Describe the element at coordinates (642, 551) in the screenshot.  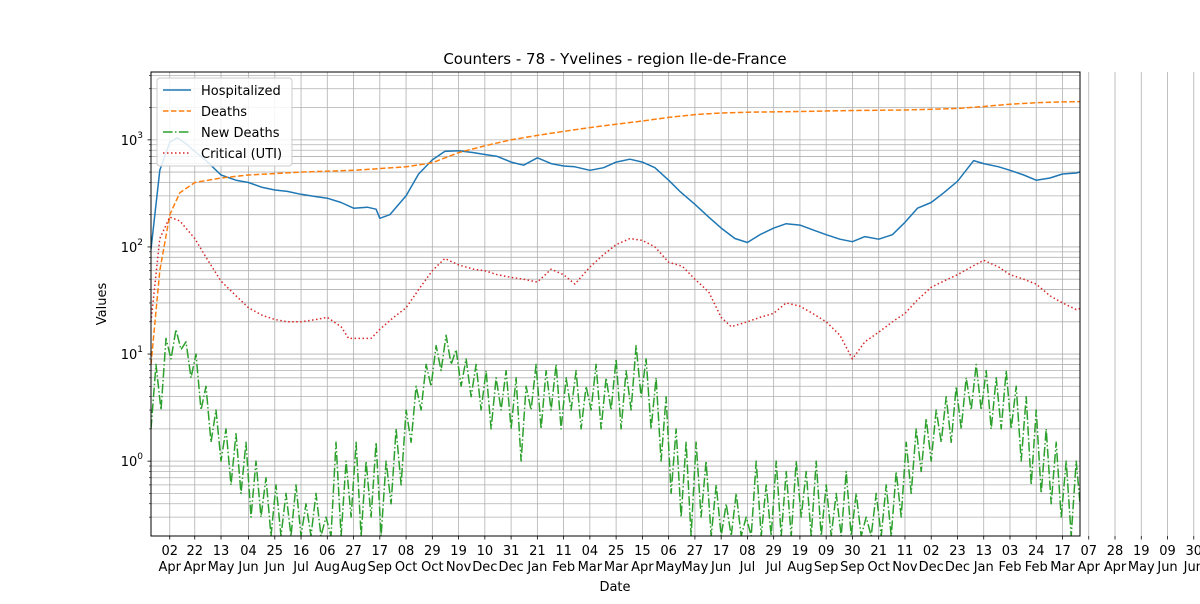
I see `x-tick-day-label: 15` at that location.